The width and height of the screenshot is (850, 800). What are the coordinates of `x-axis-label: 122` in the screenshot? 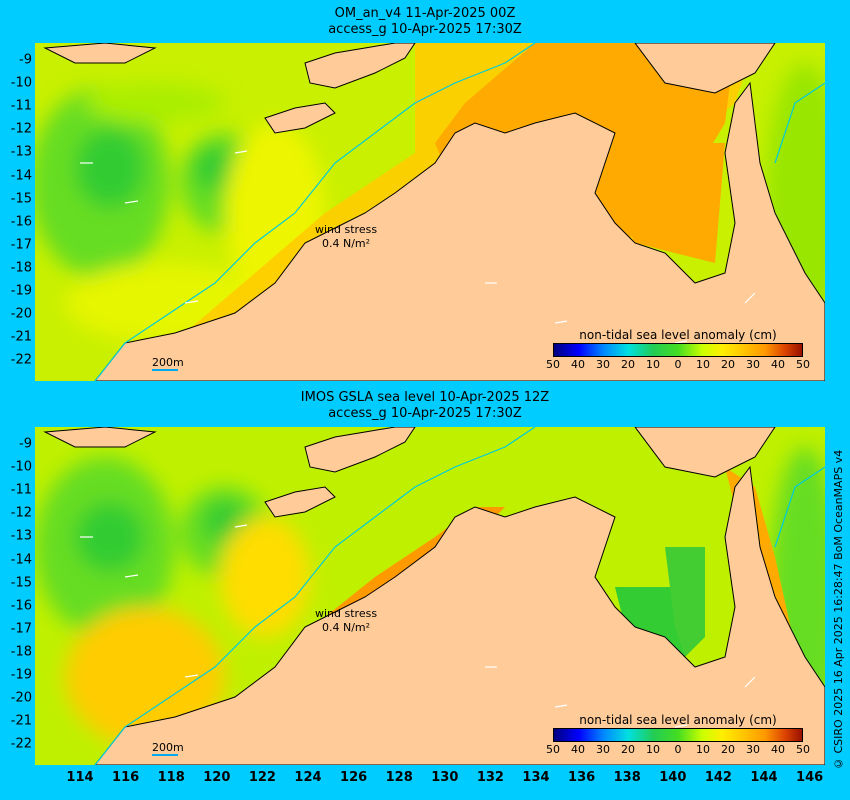 It's located at (262, 777).